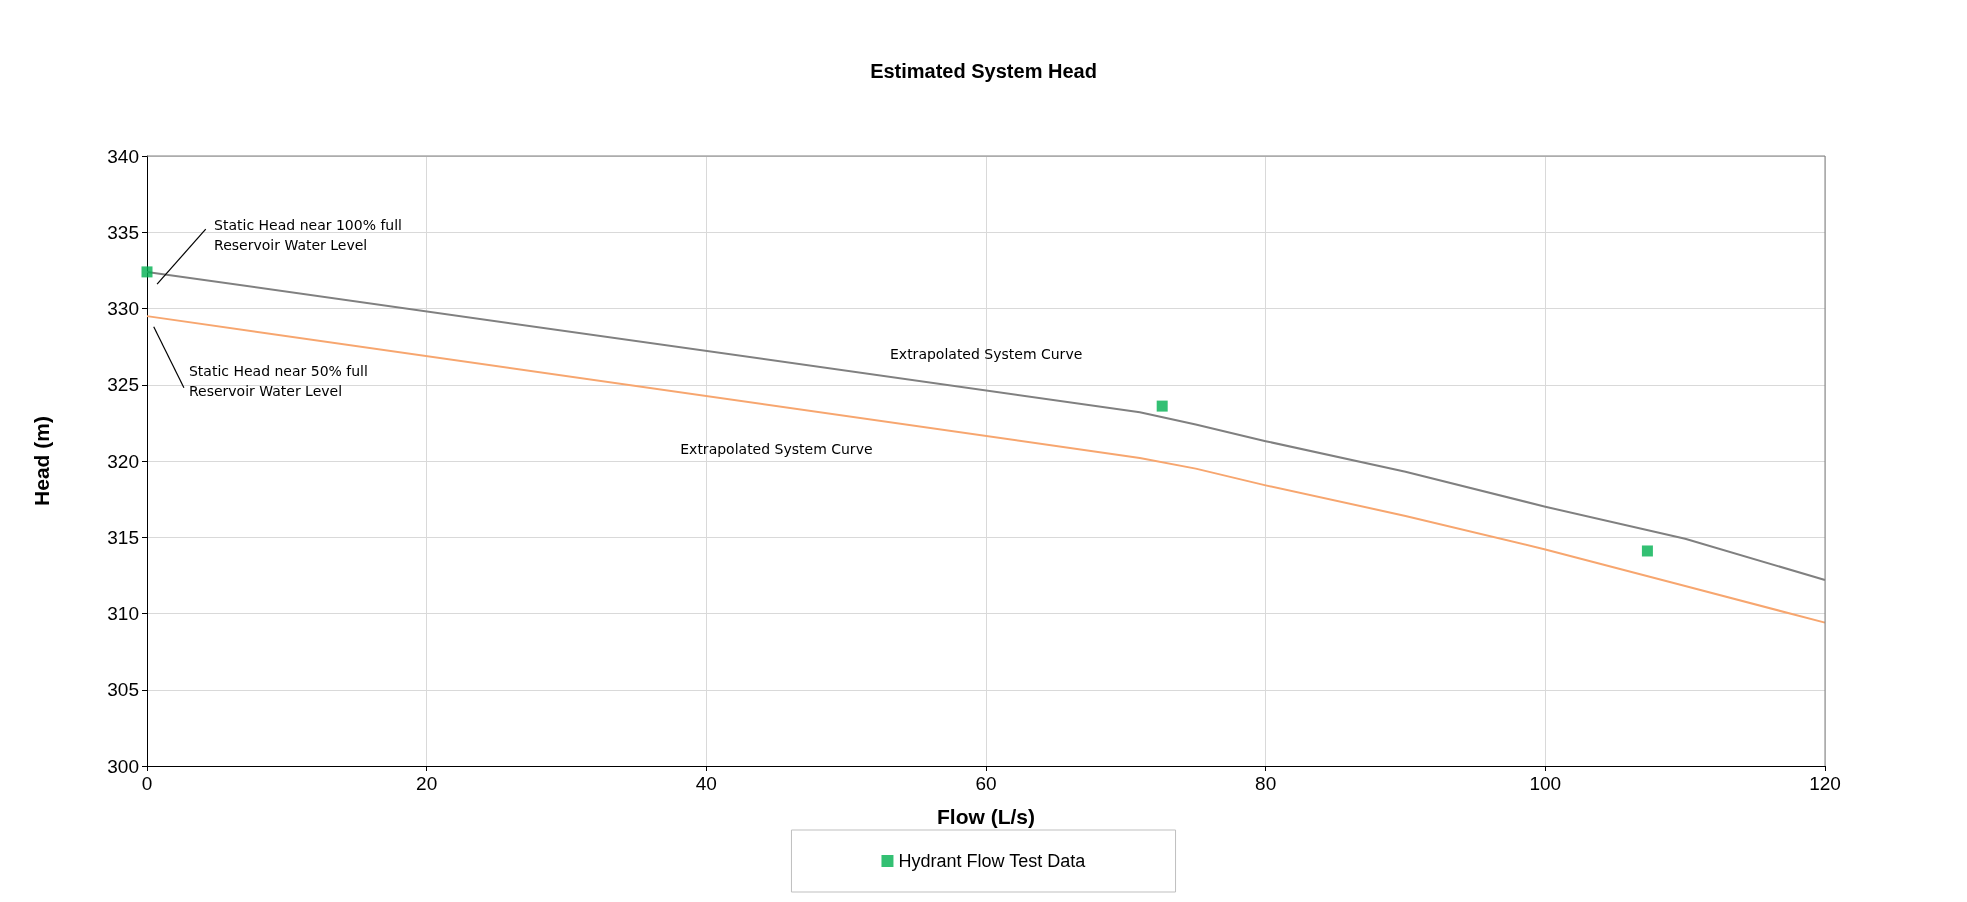 The height and width of the screenshot is (902, 1967). What do you see at coordinates (983, 71) in the screenshot?
I see `chart-title: Estimated System Head` at bounding box center [983, 71].